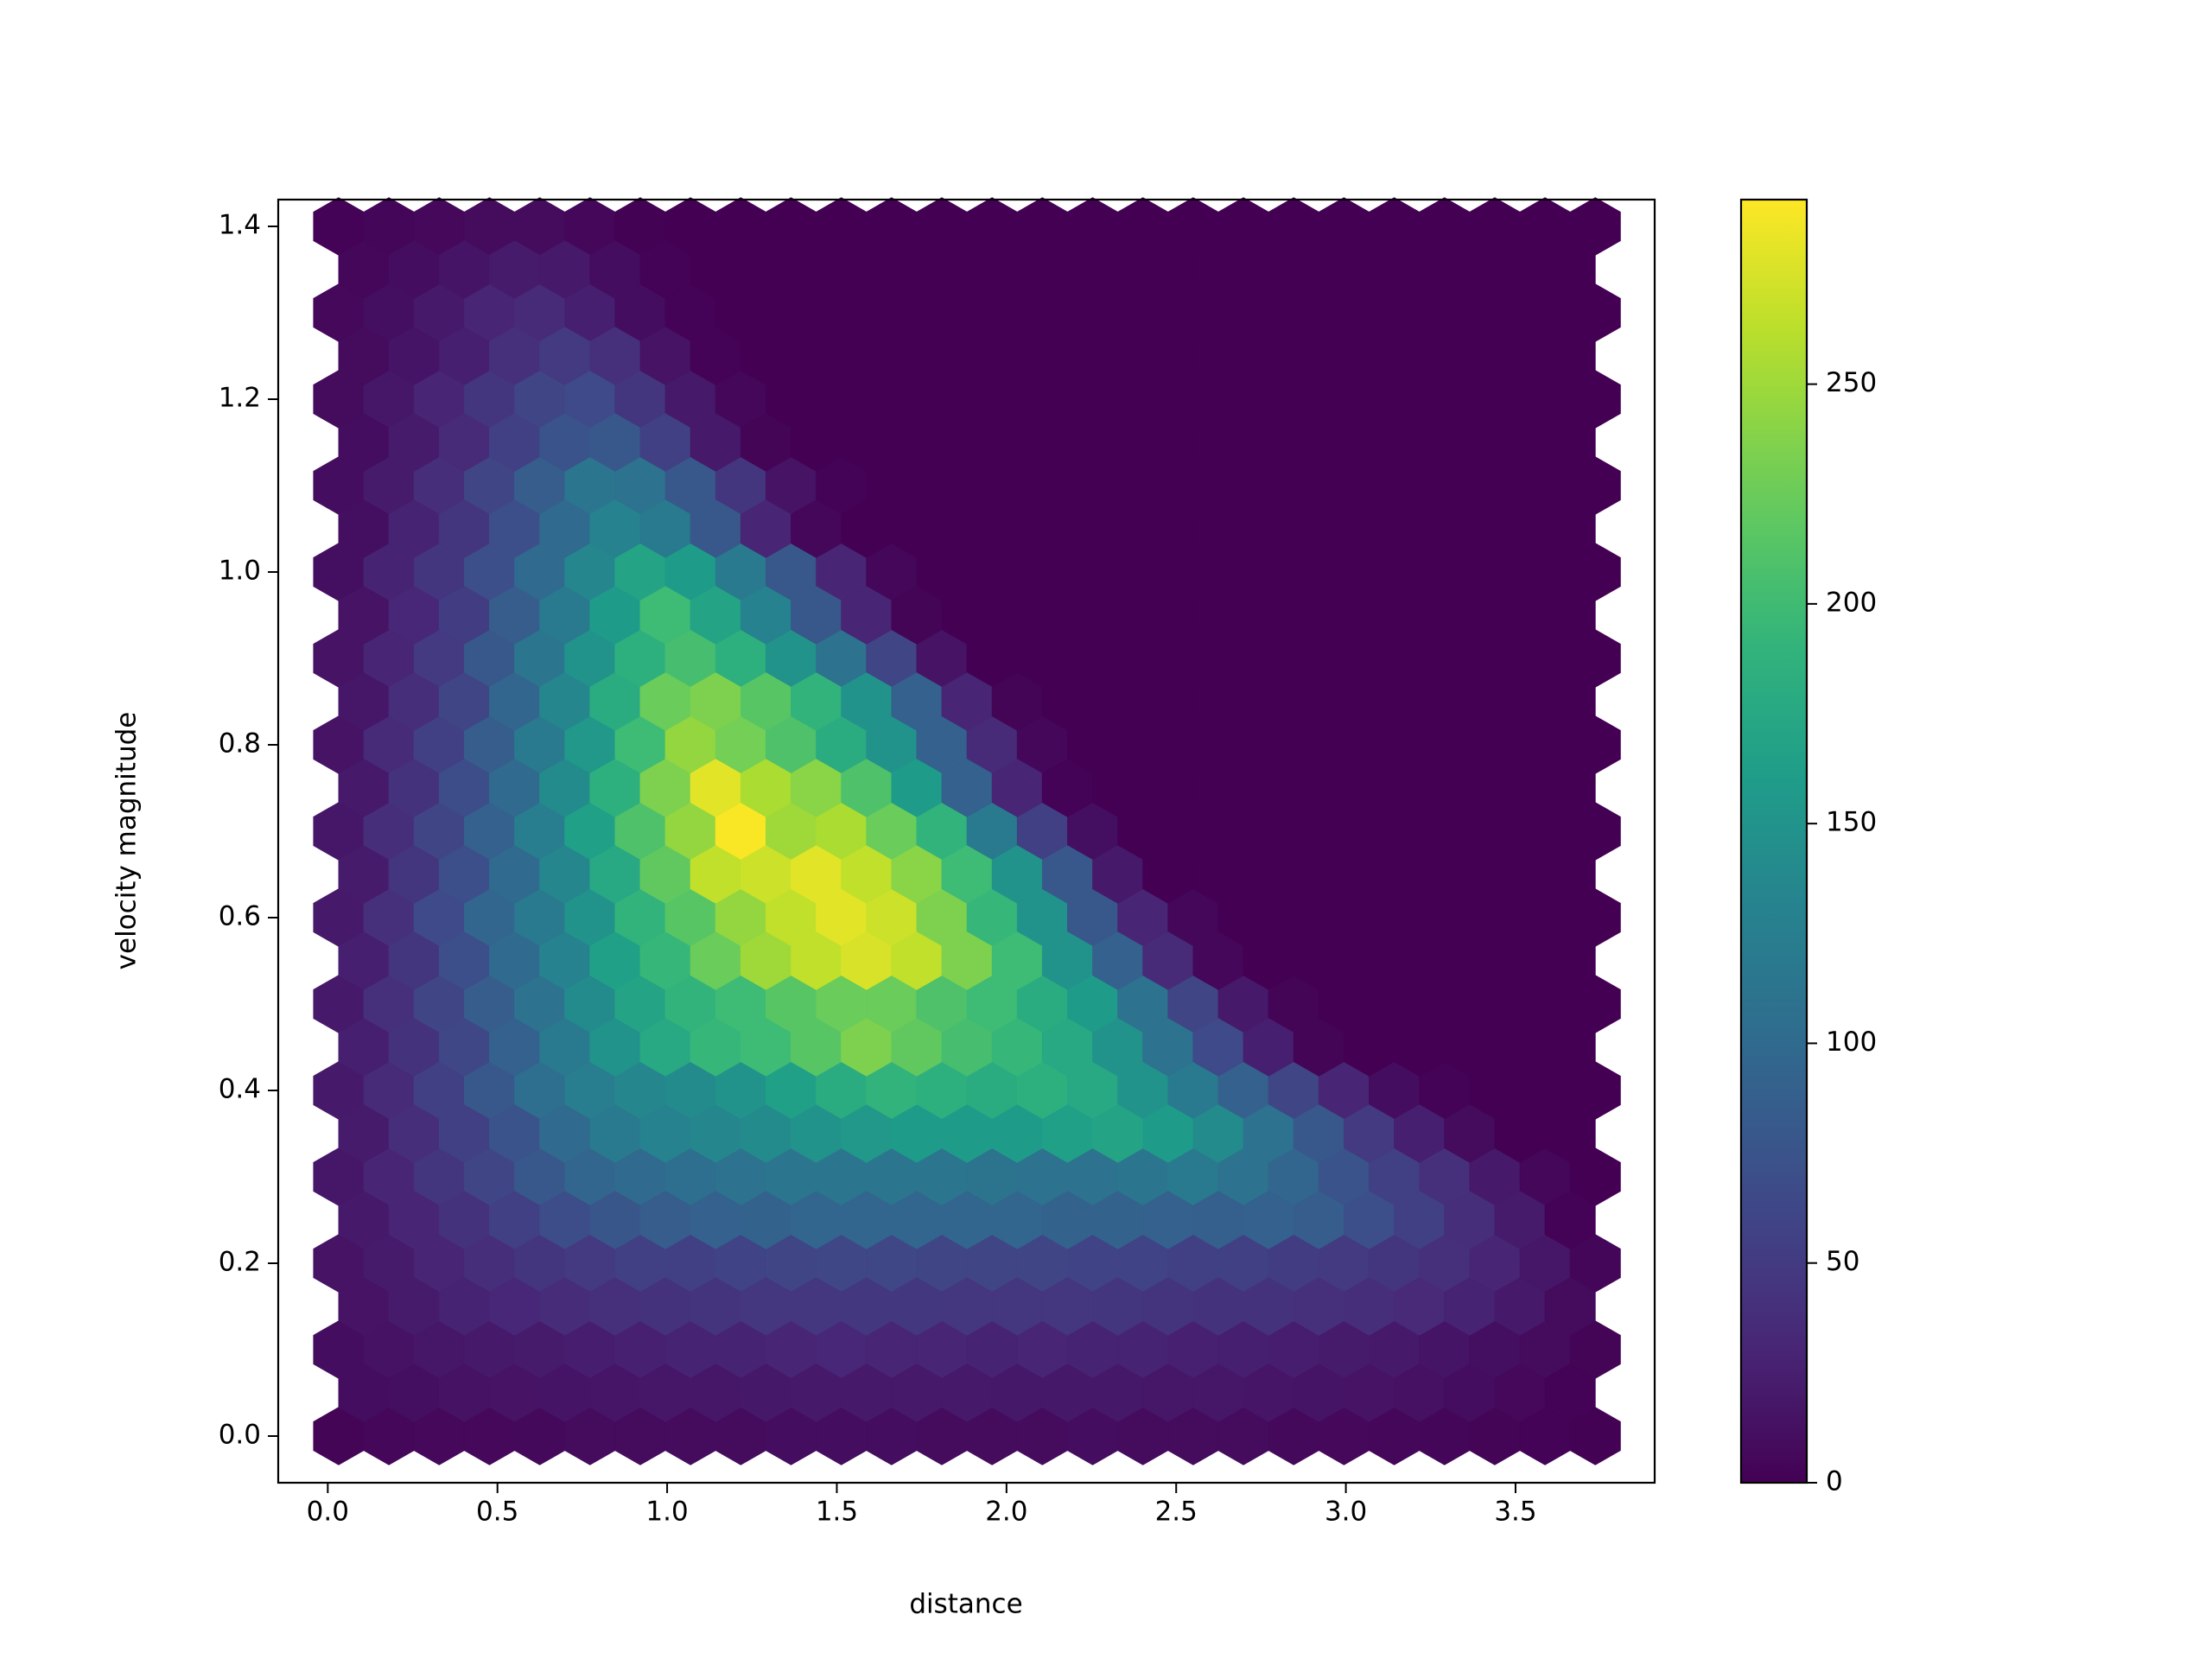  I want to click on colorbar-tick-label: 200, so click(1851, 602).